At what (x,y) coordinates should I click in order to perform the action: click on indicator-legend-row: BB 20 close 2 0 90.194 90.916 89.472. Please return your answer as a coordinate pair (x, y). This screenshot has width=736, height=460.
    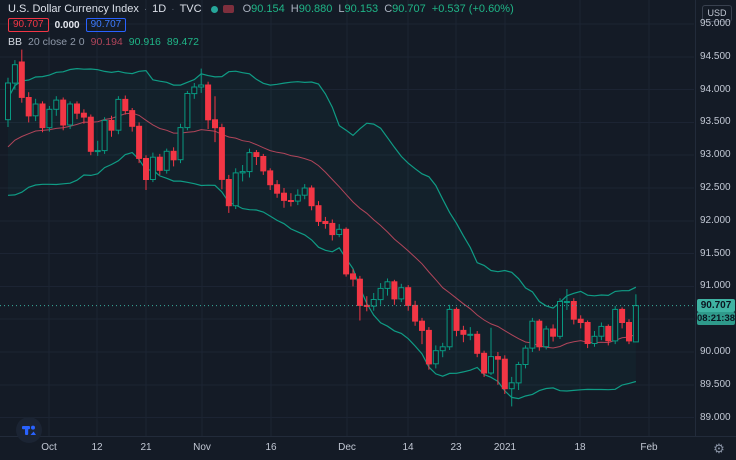
    Looking at the image, I should click on (261, 42).